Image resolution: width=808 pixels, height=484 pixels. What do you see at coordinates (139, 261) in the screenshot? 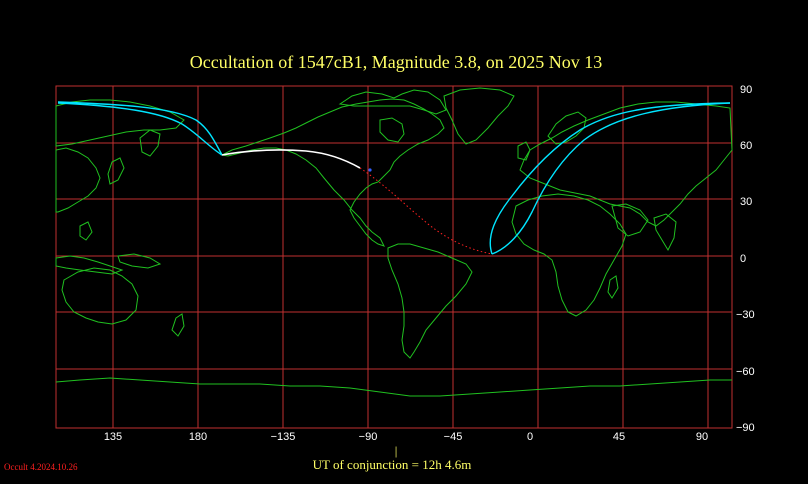
I see `coast-new-guinea` at bounding box center [139, 261].